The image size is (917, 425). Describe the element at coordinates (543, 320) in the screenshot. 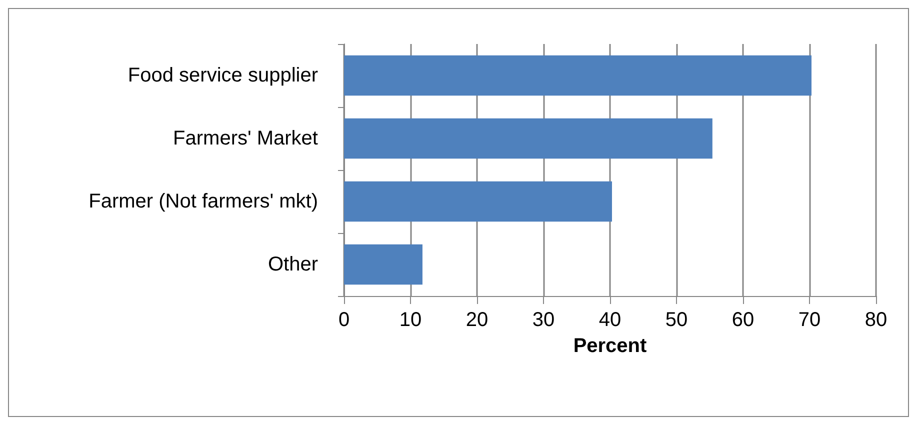

I see `x-tick-label: 30` at that location.